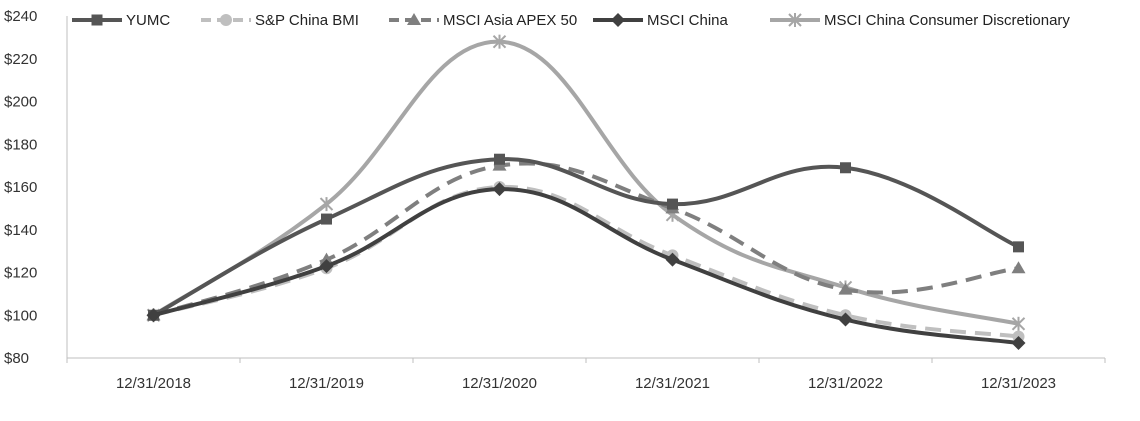  What do you see at coordinates (326, 383) in the screenshot?
I see `x-tick-label: 12/31/2019` at bounding box center [326, 383].